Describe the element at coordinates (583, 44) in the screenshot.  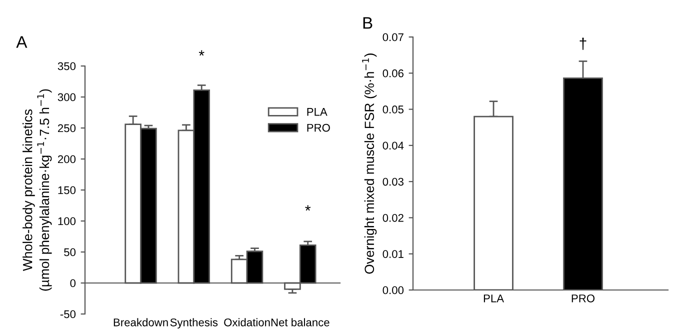
I see `annotation: †` at that location.